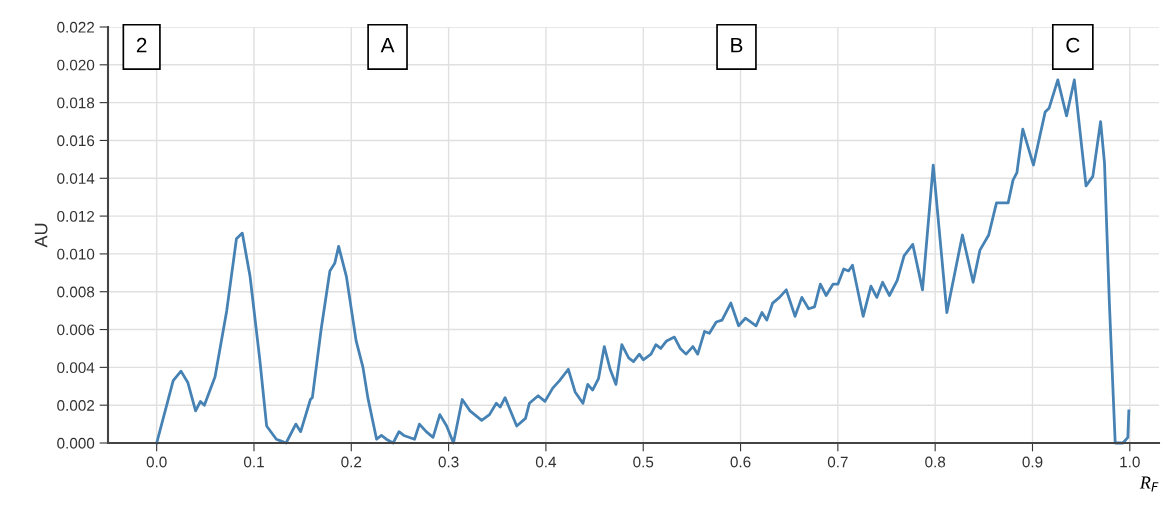 Image resolution: width=1171 pixels, height=529 pixels. What do you see at coordinates (1073, 45) in the screenshot?
I see `annotation: C` at bounding box center [1073, 45].